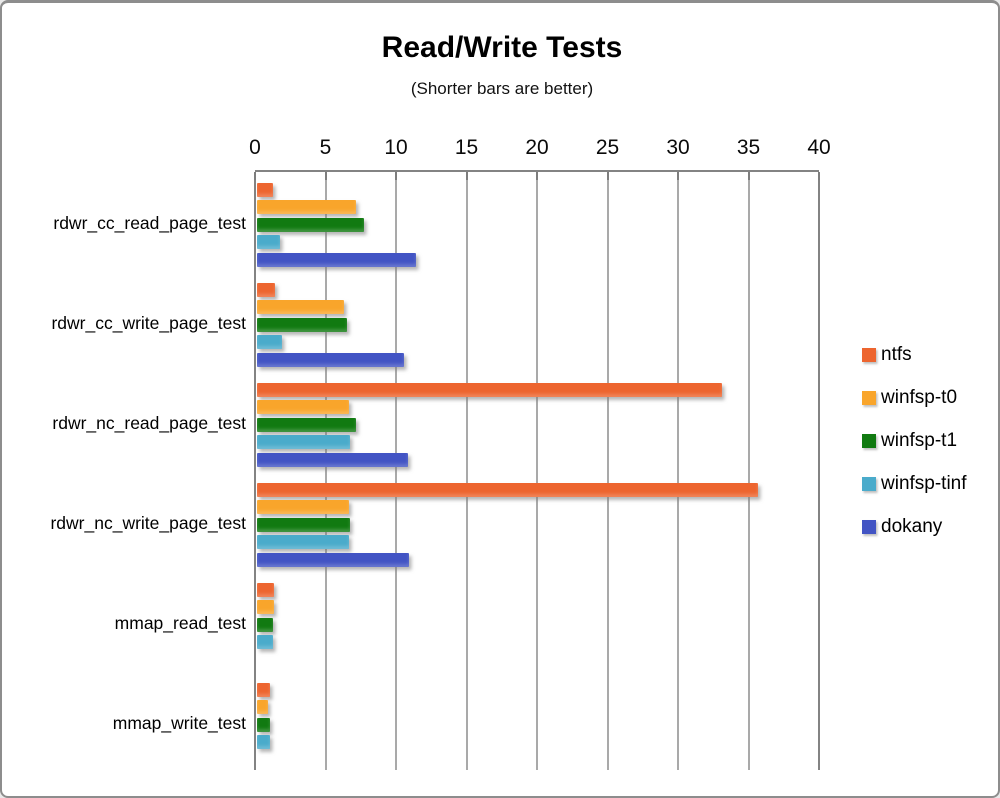  I want to click on x-tick-label-10: 10, so click(396, 147).